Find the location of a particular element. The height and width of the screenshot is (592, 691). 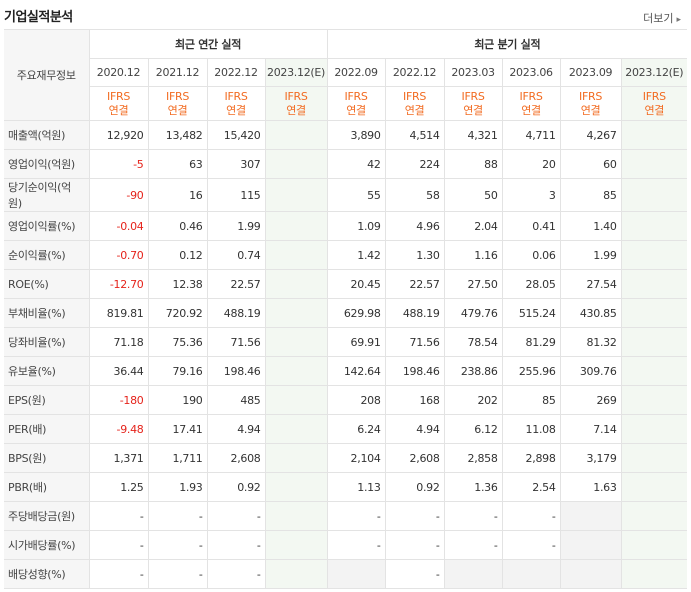

value-cell: 430.85 is located at coordinates (590, 313).